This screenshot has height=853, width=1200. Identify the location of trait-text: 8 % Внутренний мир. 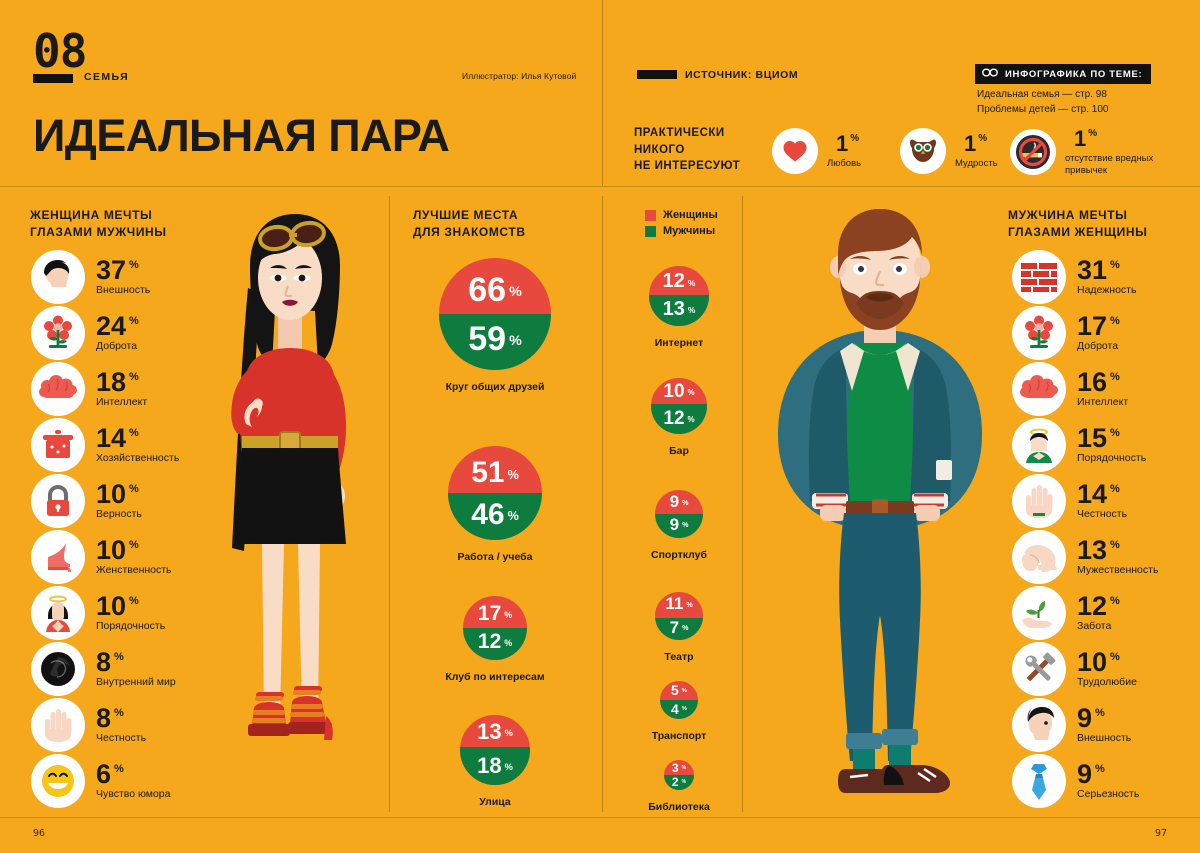
(136, 667).